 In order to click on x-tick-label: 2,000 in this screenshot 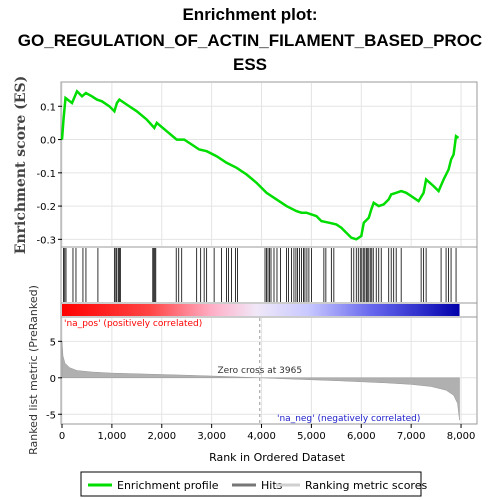, I will do `click(161, 436)`.